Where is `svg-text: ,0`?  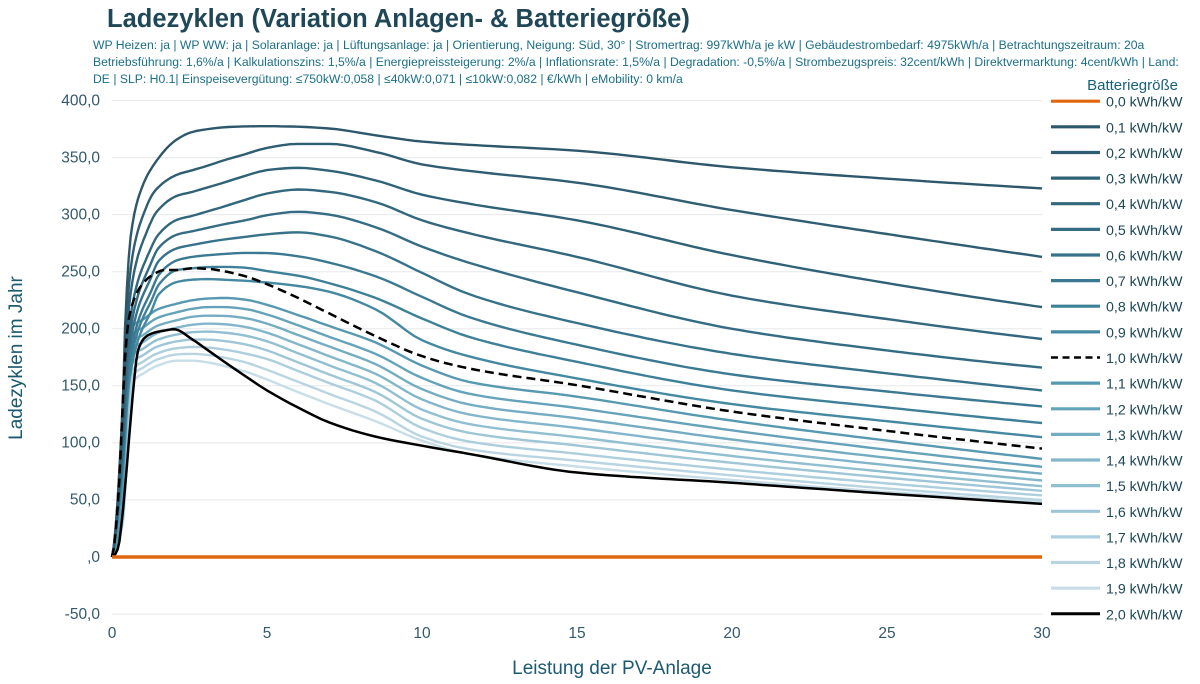
svg-text: ,0 is located at coordinates (93, 557).